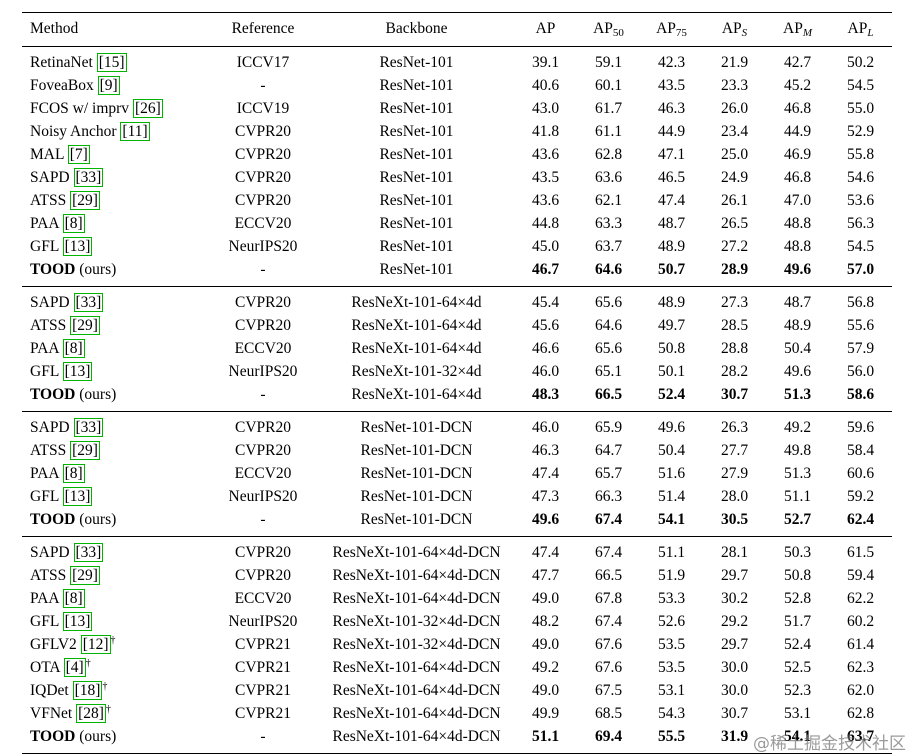 This screenshot has width=914, height=755. What do you see at coordinates (44, 598) in the screenshot?
I see `method-name: PAA` at bounding box center [44, 598].